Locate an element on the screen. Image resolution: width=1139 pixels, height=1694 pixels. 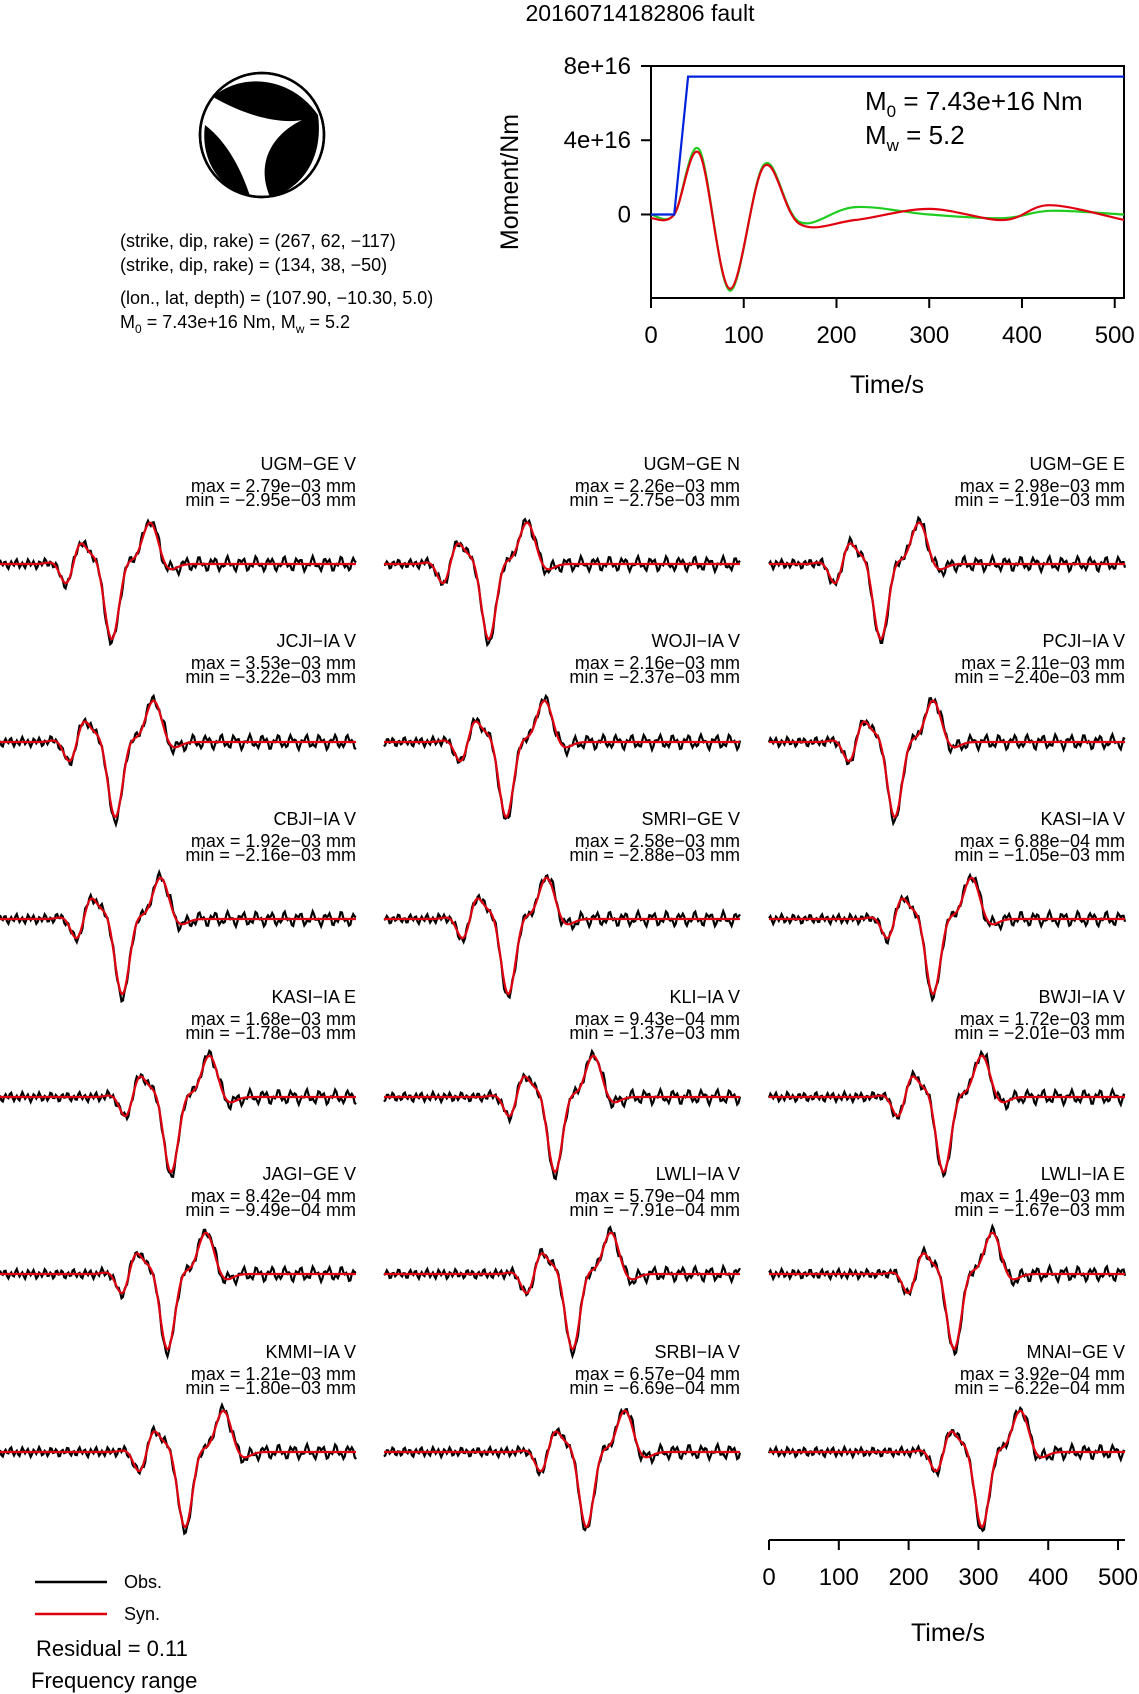
waveform-station-label: JAGI−GE V is located at coordinates (309, 1174).